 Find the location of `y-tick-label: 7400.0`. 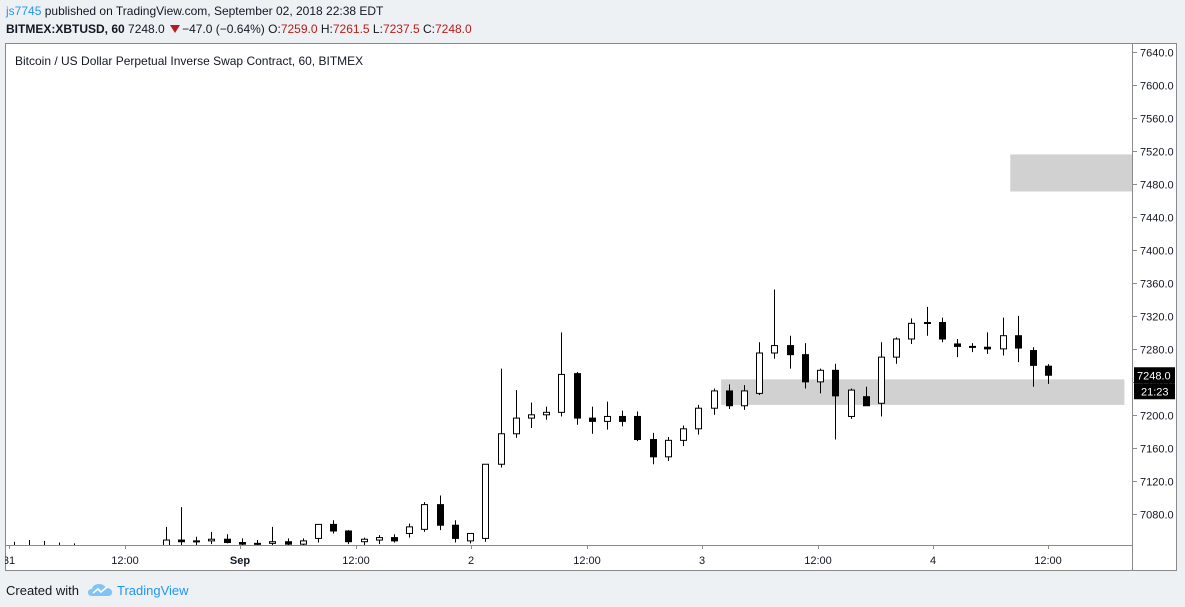

y-tick-label: 7400.0 is located at coordinates (1157, 252).